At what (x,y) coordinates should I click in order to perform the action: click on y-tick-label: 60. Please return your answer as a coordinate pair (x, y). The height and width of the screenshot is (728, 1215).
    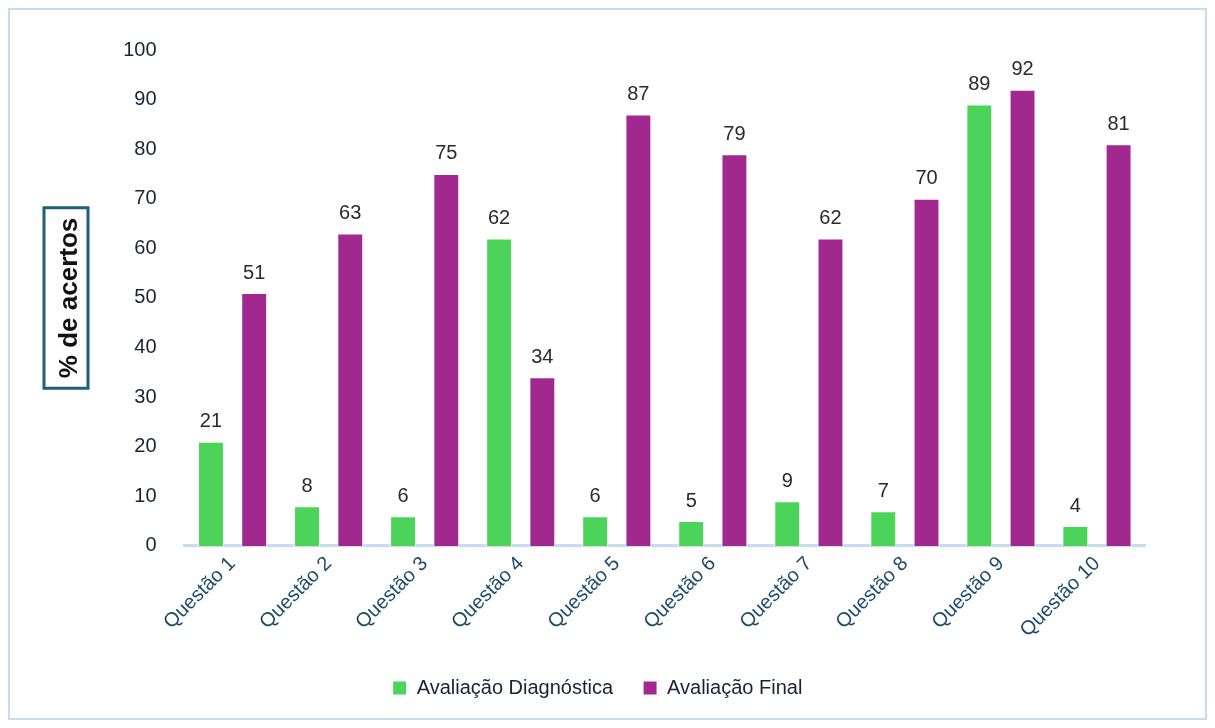
    Looking at the image, I should click on (145, 246).